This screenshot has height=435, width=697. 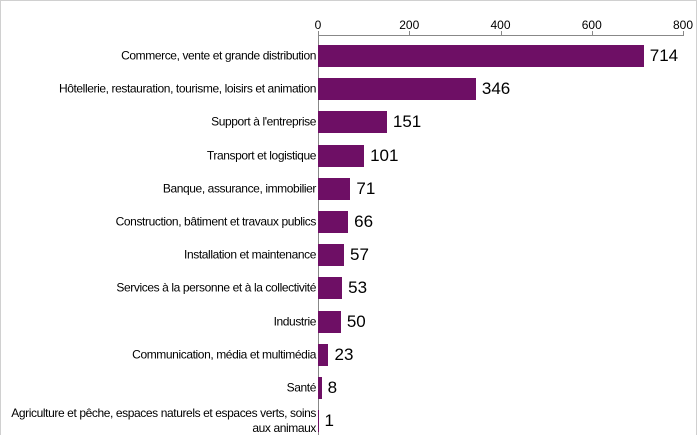 I want to click on value-label: 8, so click(x=332, y=387).